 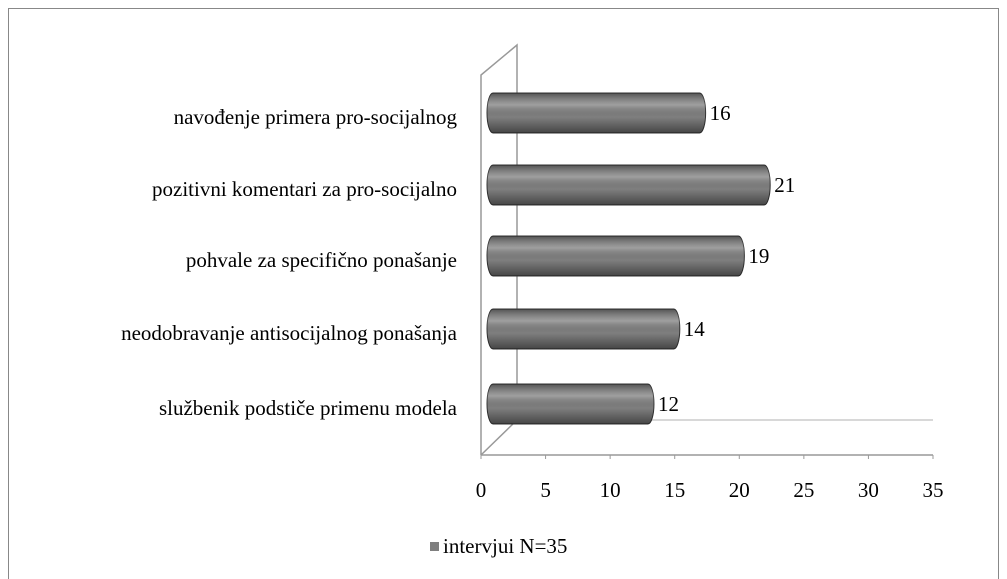 I want to click on x-tick-label: 10, so click(x=610, y=490).